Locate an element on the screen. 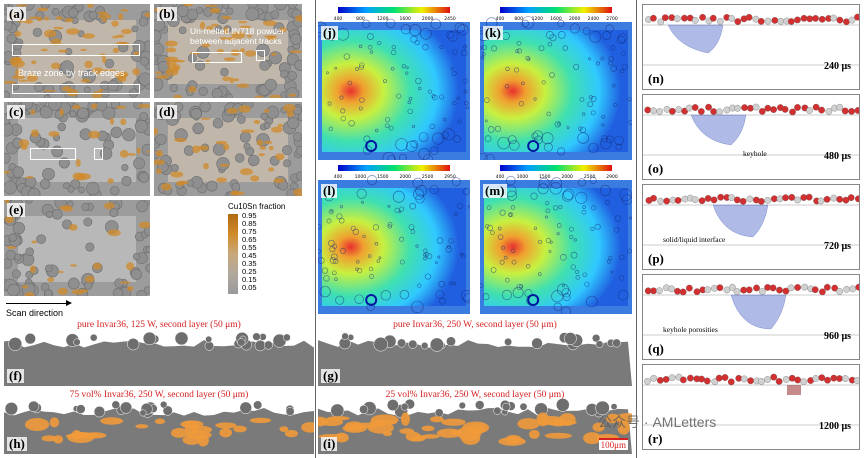  colorbar-tick: 2700 is located at coordinates (612, 19).